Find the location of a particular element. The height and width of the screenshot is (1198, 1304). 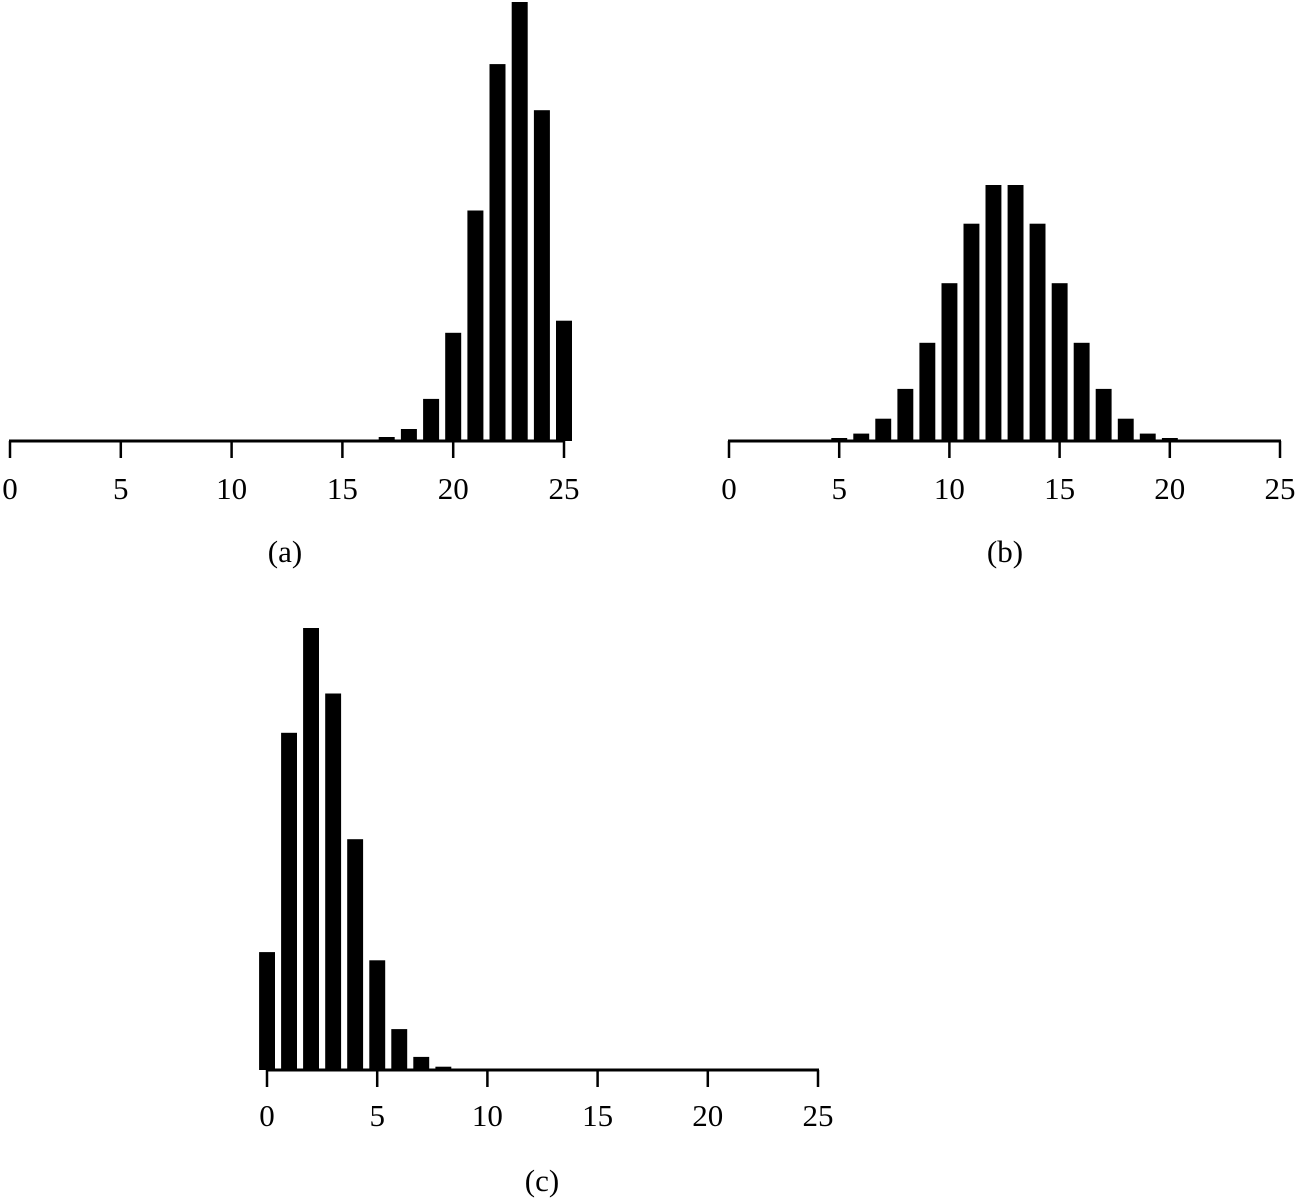

x-tick-label-c-0: 0 is located at coordinates (267, 1115).